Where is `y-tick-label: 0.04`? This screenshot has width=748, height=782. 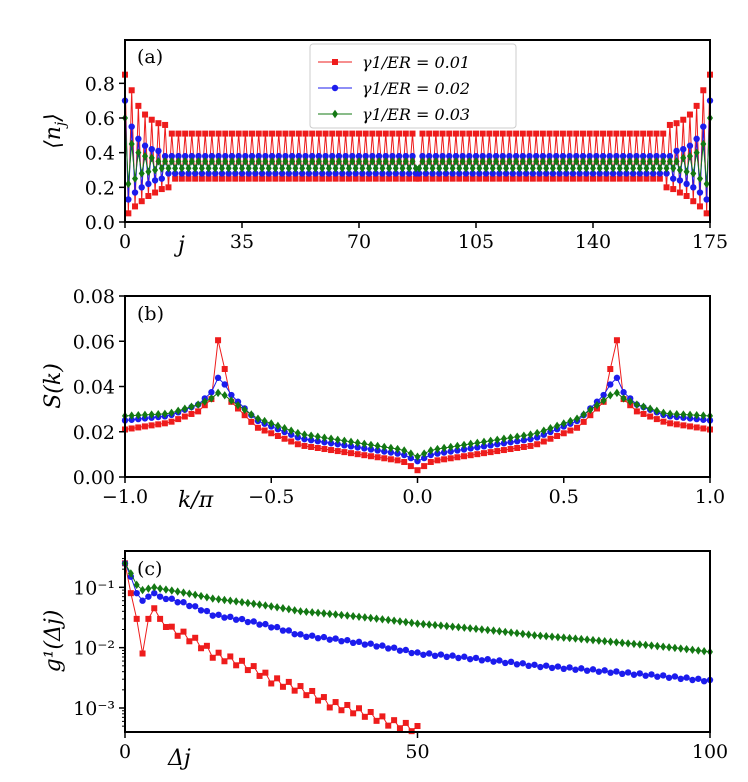
y-tick-label: 0.04 is located at coordinates (94, 388).